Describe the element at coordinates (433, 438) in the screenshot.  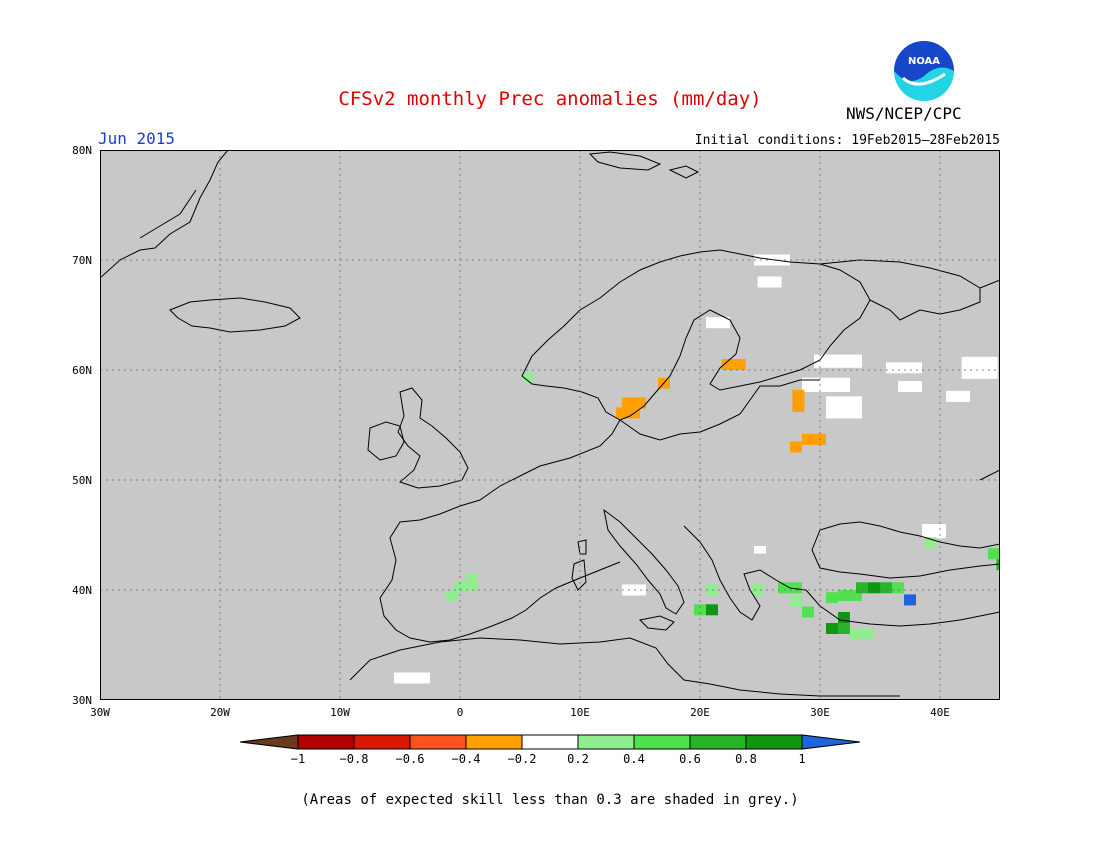
I see `britain-coast` at that location.